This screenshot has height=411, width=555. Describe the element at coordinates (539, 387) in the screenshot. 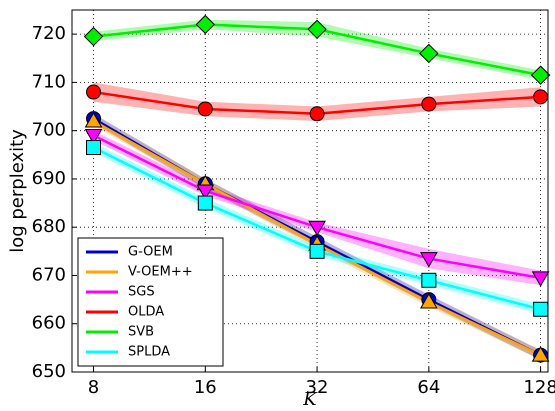

I see `x-tick-label: 128` at that location.